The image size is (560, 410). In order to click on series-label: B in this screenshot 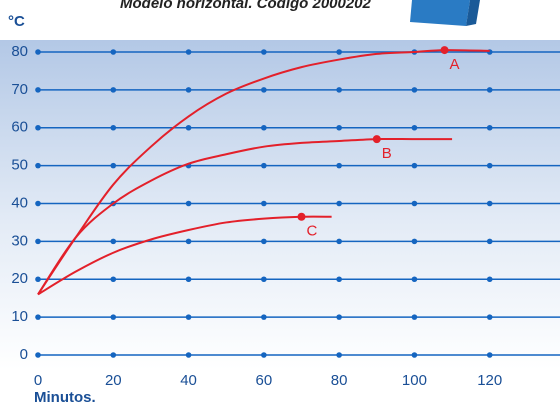, I will do `click(387, 153)`.